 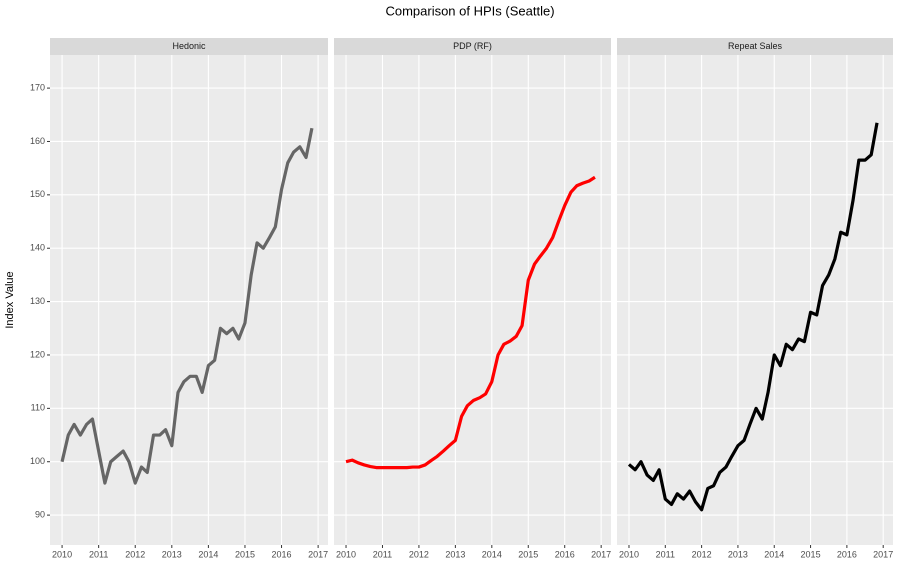 What do you see at coordinates (38, 408) in the screenshot?
I see `y-tick-label: 110` at bounding box center [38, 408].